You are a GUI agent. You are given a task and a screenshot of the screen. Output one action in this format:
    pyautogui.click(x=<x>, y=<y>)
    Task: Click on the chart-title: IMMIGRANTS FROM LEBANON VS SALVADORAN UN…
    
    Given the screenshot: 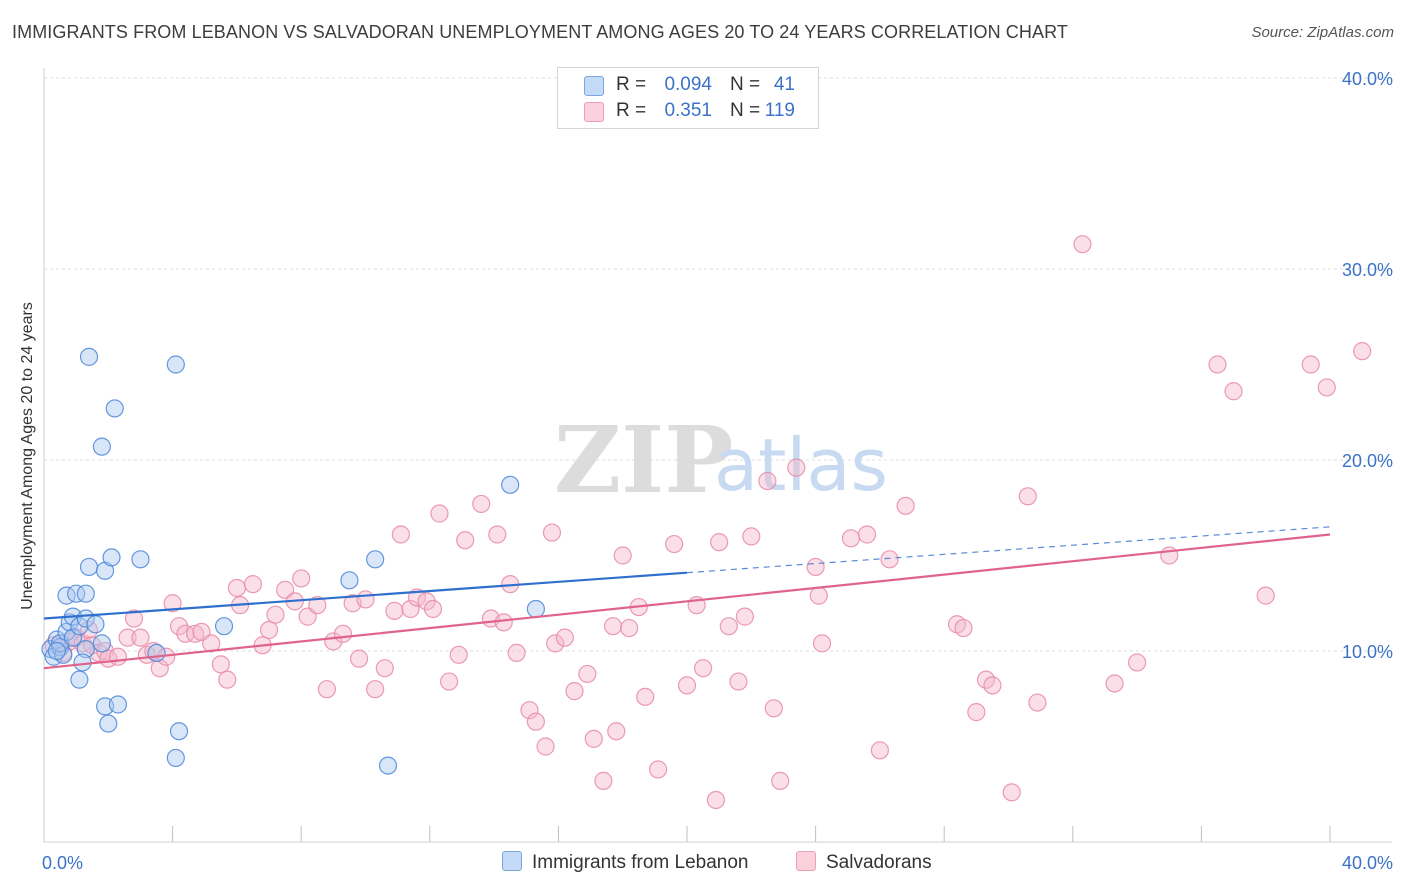 What is the action you would take?
    pyautogui.click(x=540, y=32)
    